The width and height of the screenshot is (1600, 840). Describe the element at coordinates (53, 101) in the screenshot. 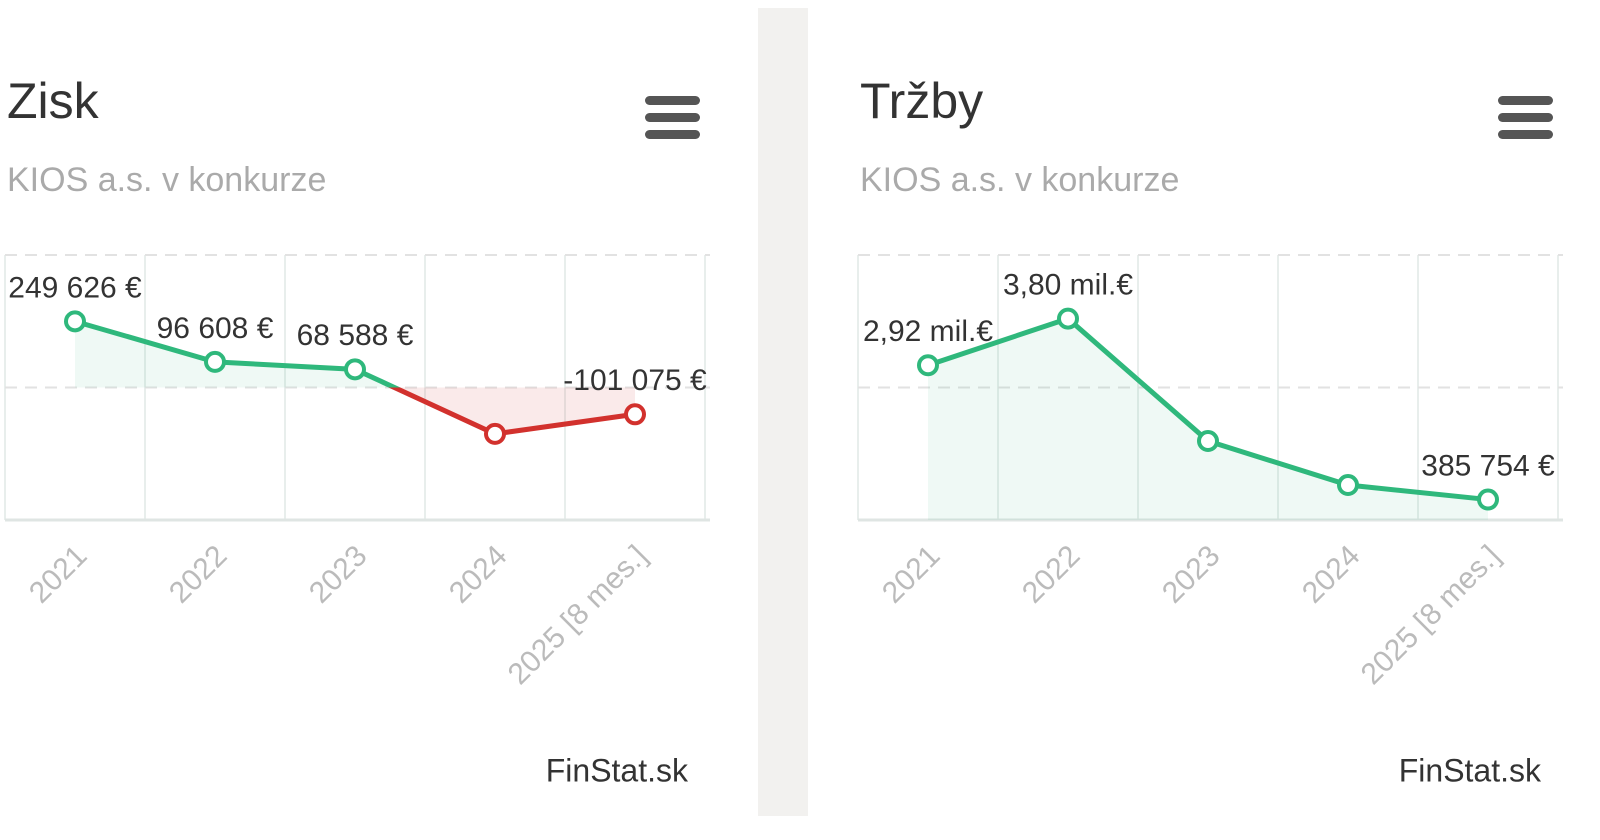

I see `chart-title: Zisk` at that location.